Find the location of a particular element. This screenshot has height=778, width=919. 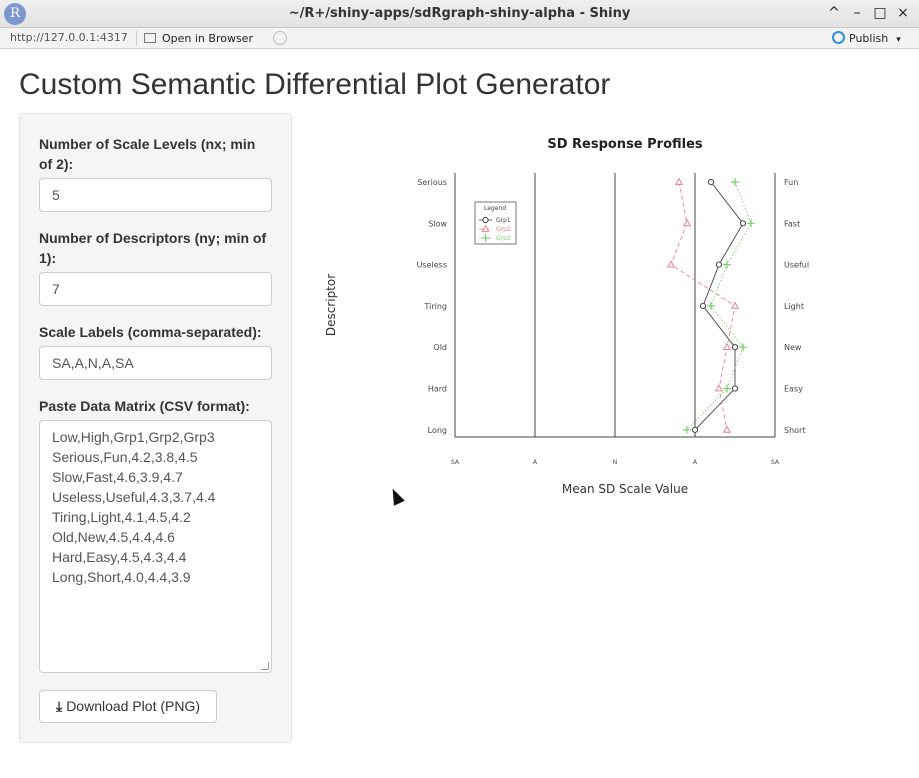

nx-input: 5 is located at coordinates (155, 195).